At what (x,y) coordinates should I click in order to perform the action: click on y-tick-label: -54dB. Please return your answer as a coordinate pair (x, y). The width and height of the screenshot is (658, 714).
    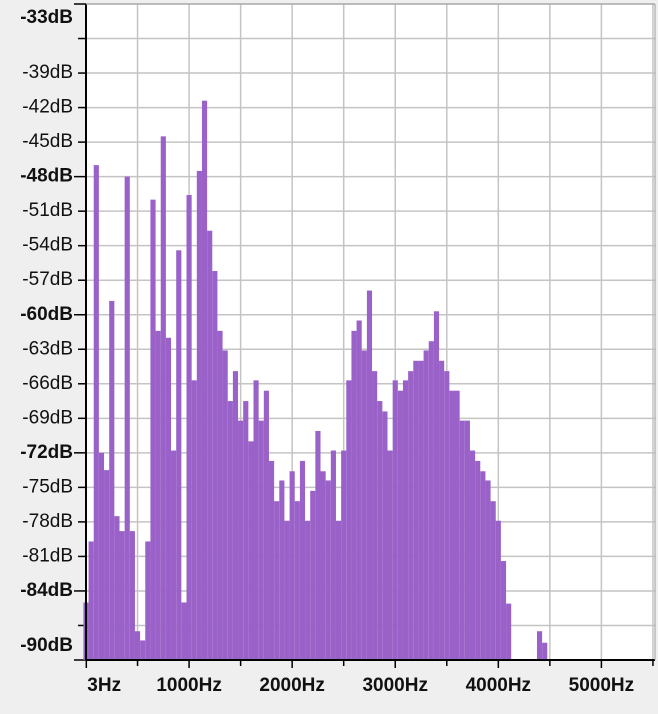
    Looking at the image, I should click on (47, 245).